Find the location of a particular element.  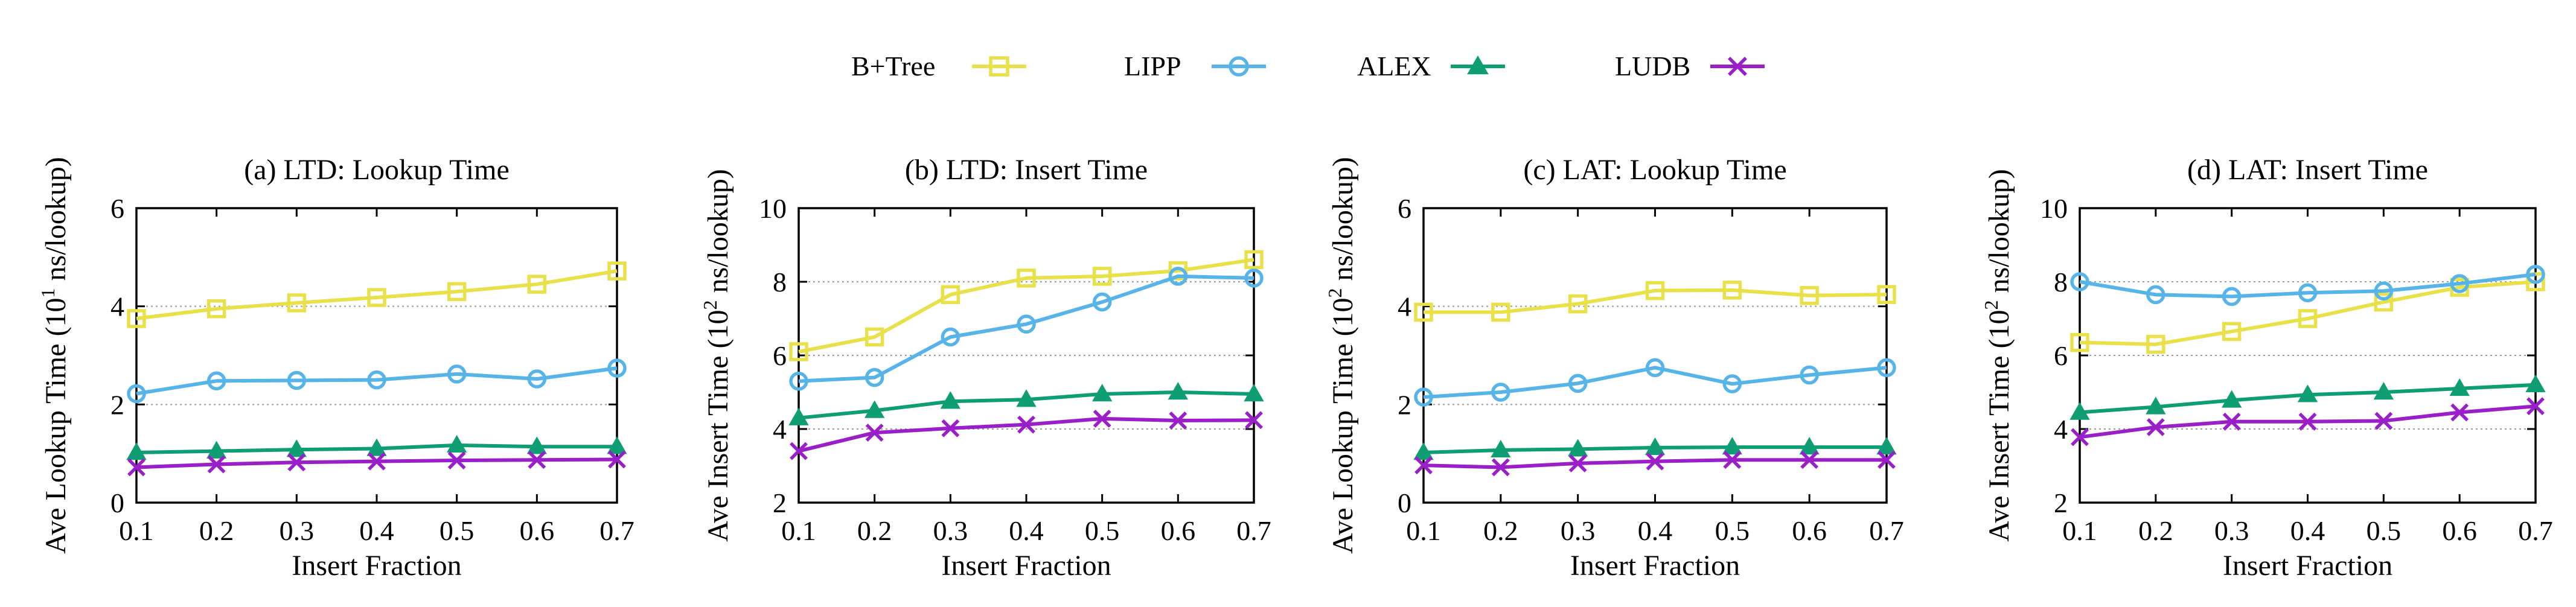

y-axis-label: Ave Insert Time (102 ns/lookup) is located at coordinates (1997, 355).